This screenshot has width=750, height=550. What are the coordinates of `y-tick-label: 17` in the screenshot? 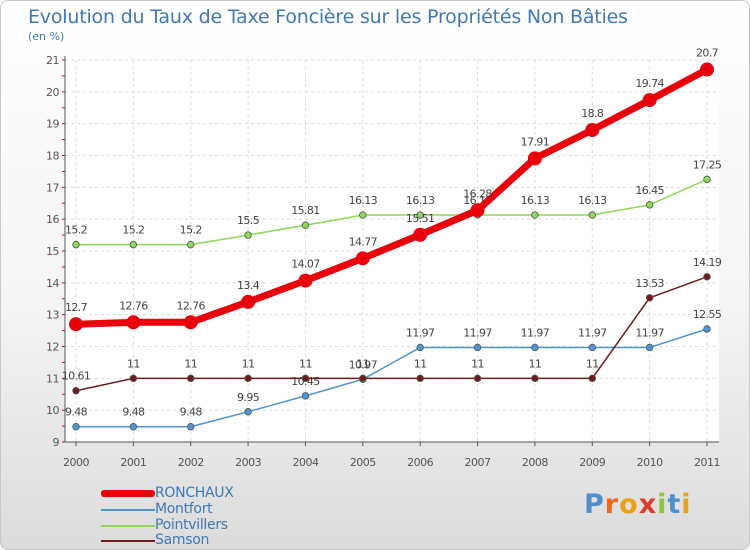 It's located at (52, 187).